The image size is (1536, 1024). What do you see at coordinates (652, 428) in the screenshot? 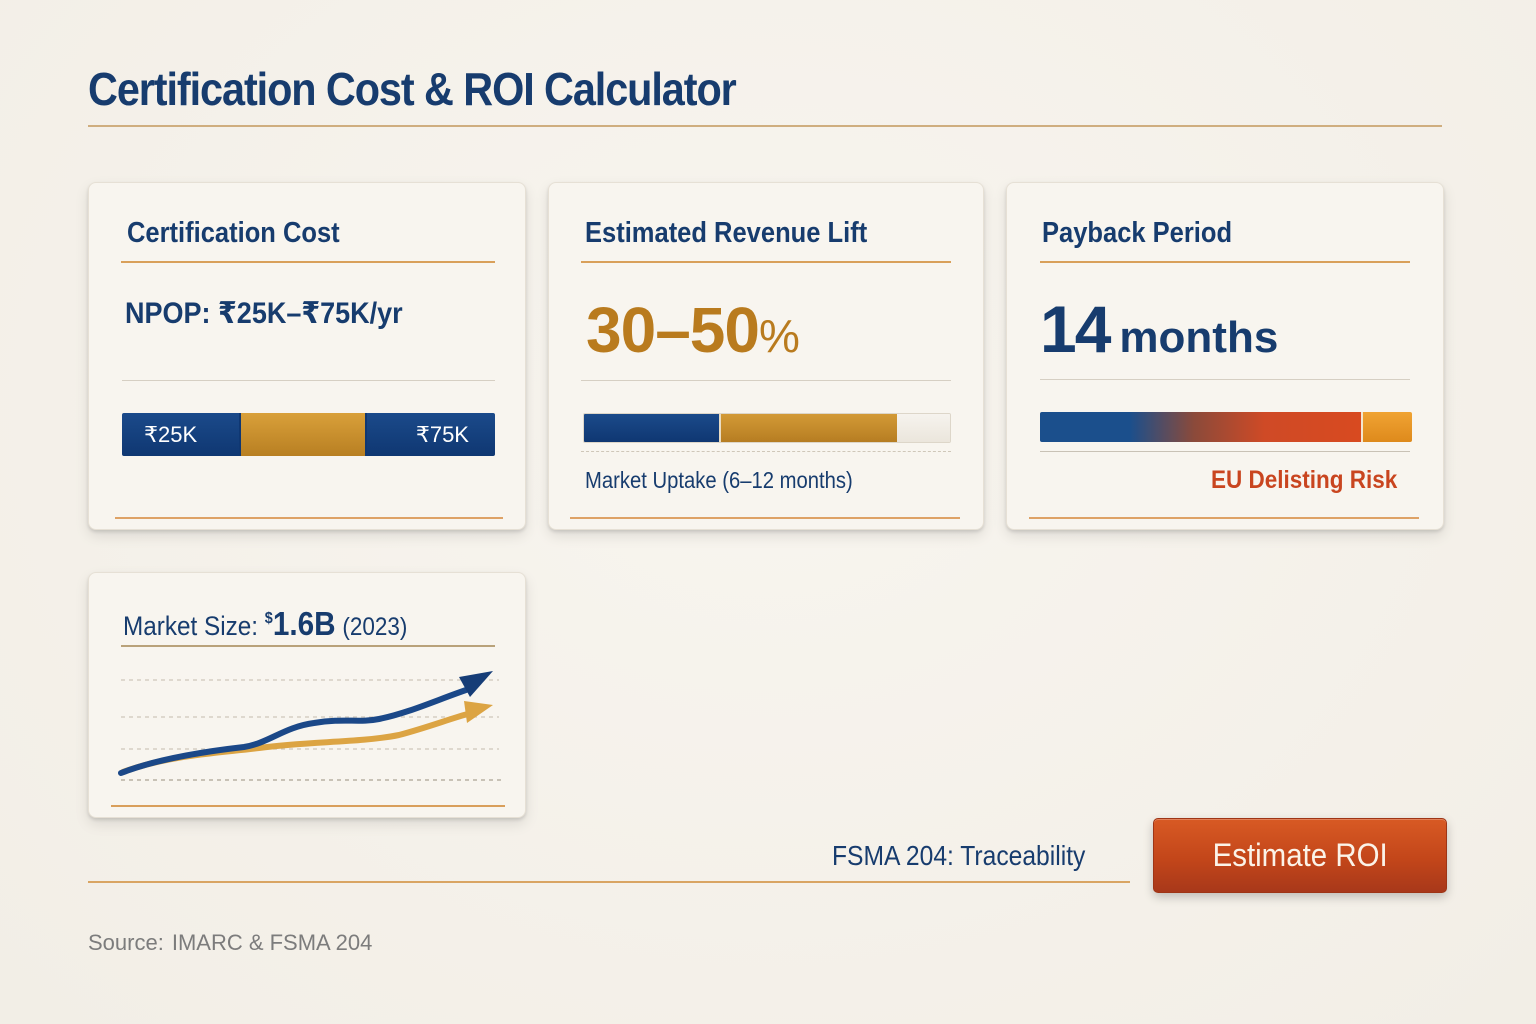
I see `uptake-segment-navy` at bounding box center [652, 428].